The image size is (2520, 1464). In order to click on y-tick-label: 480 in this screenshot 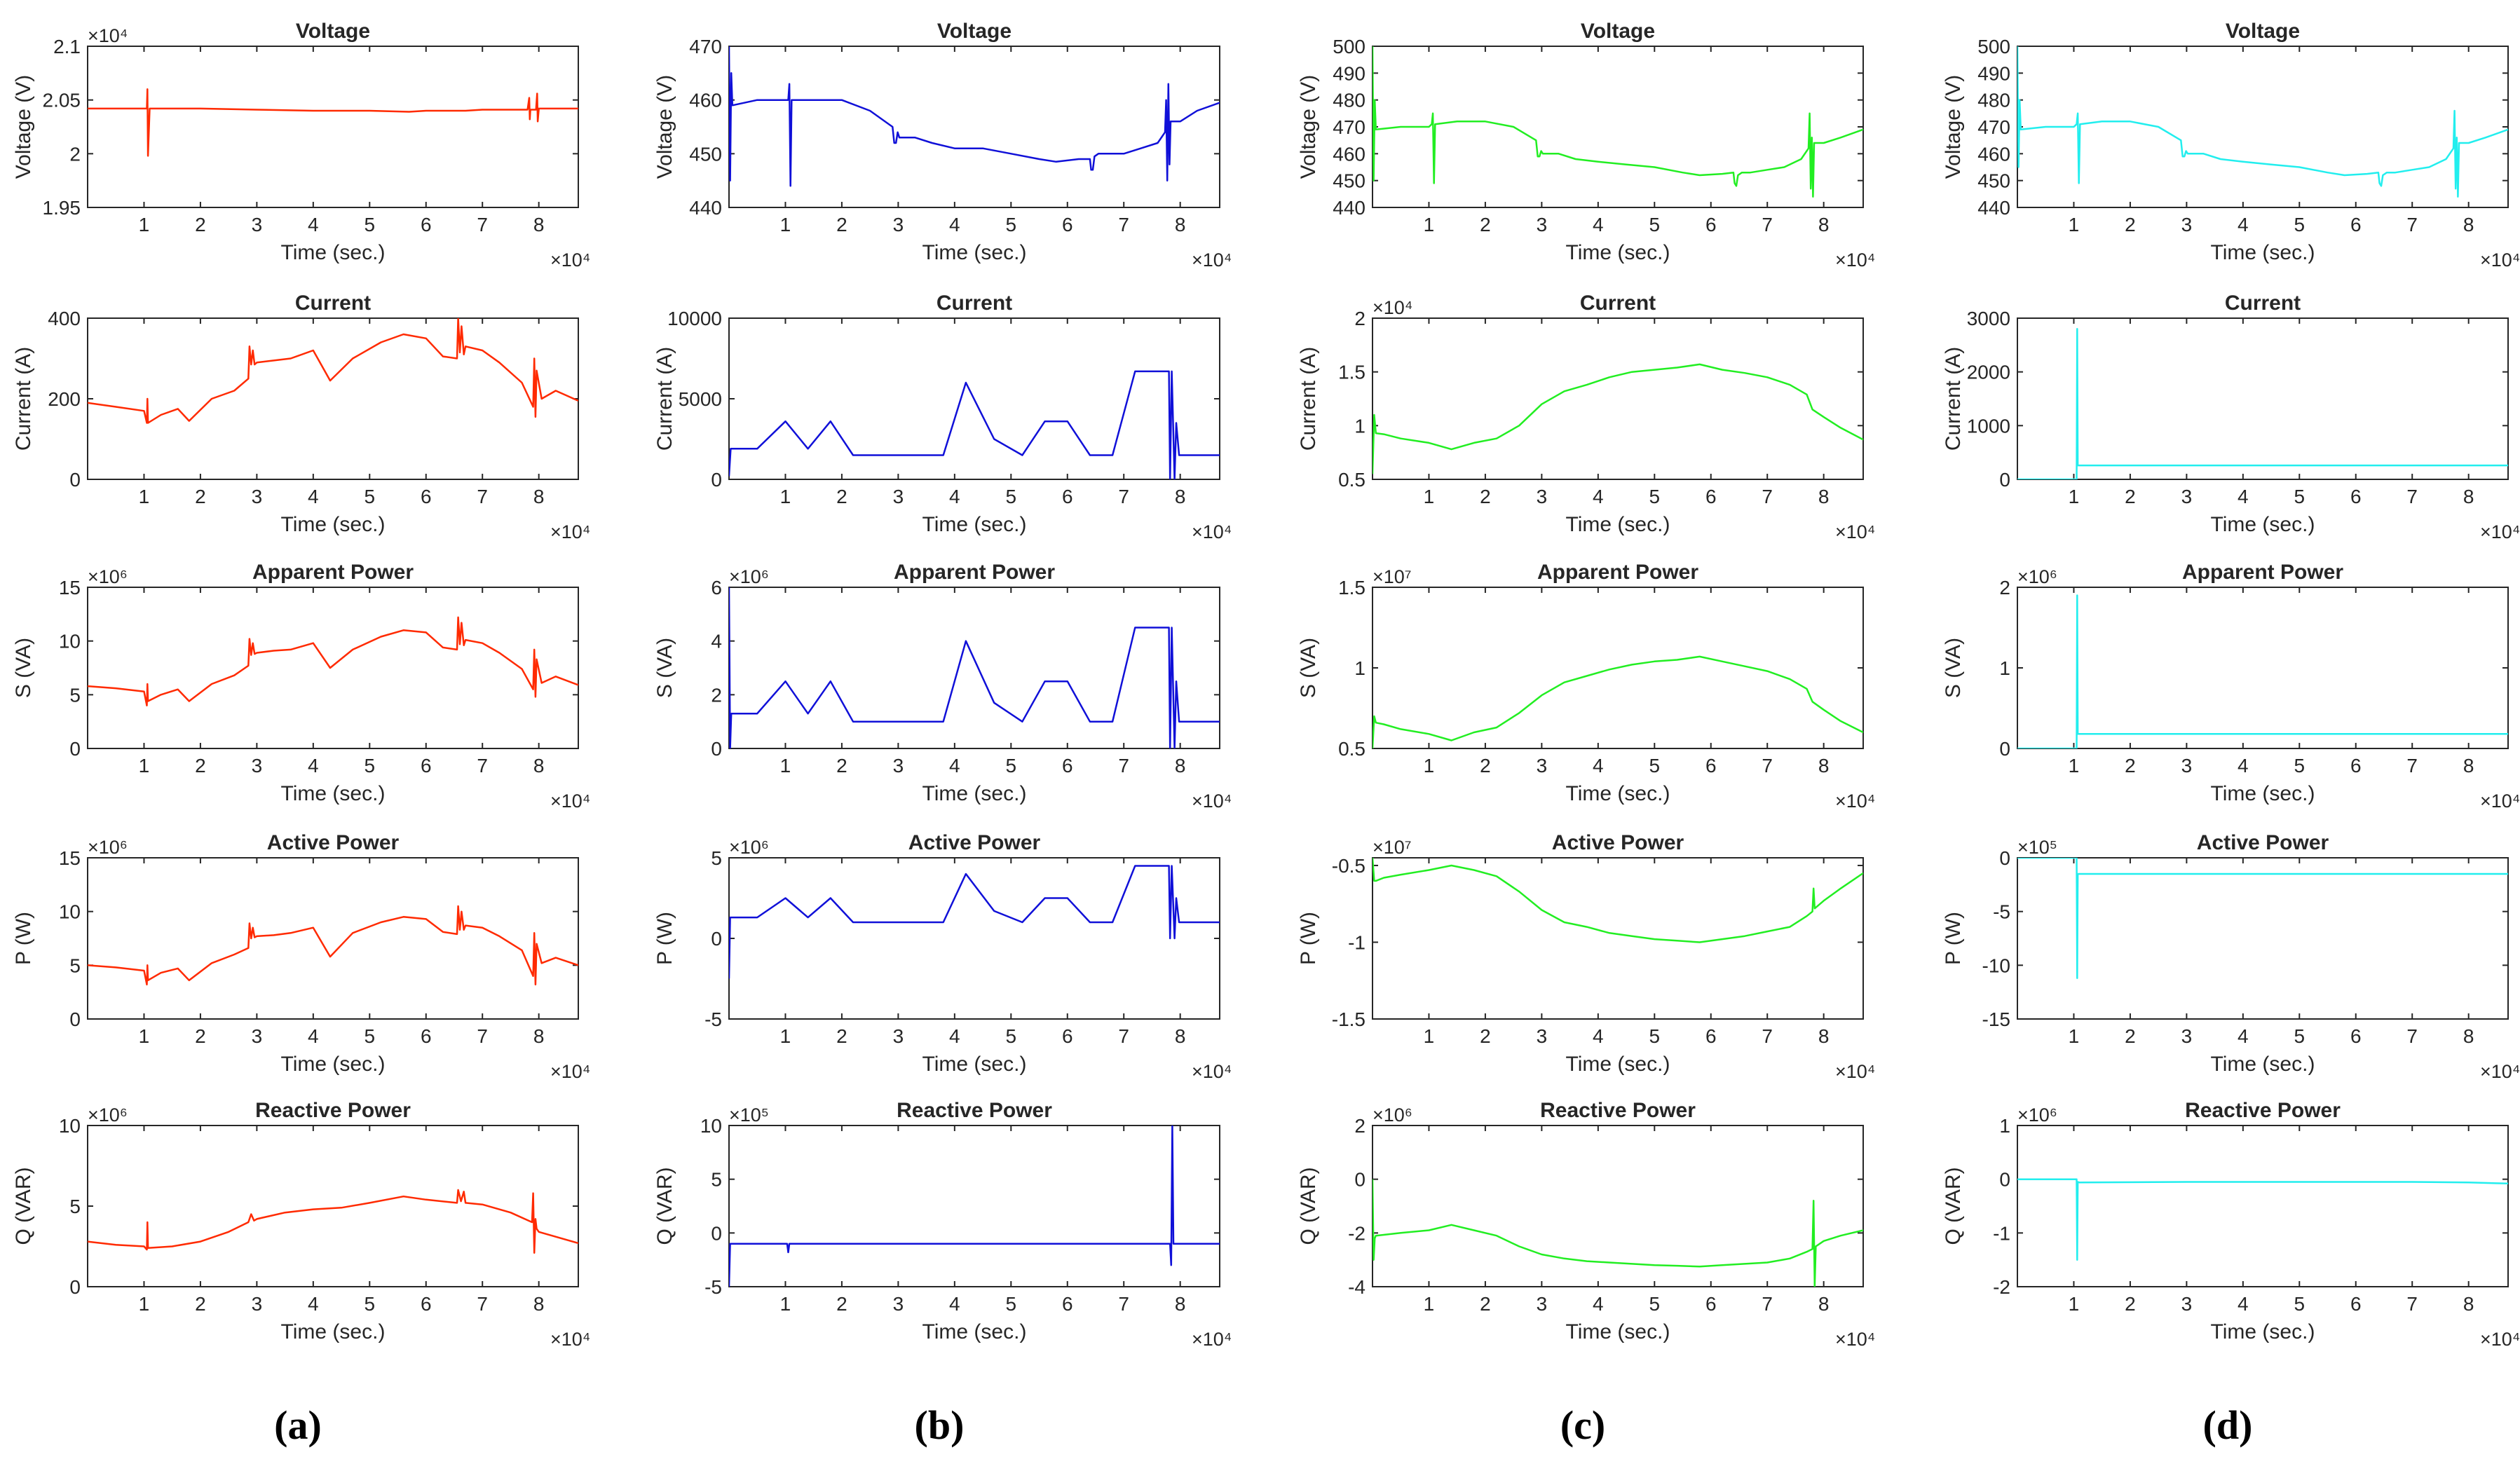, I will do `click(1349, 100)`.